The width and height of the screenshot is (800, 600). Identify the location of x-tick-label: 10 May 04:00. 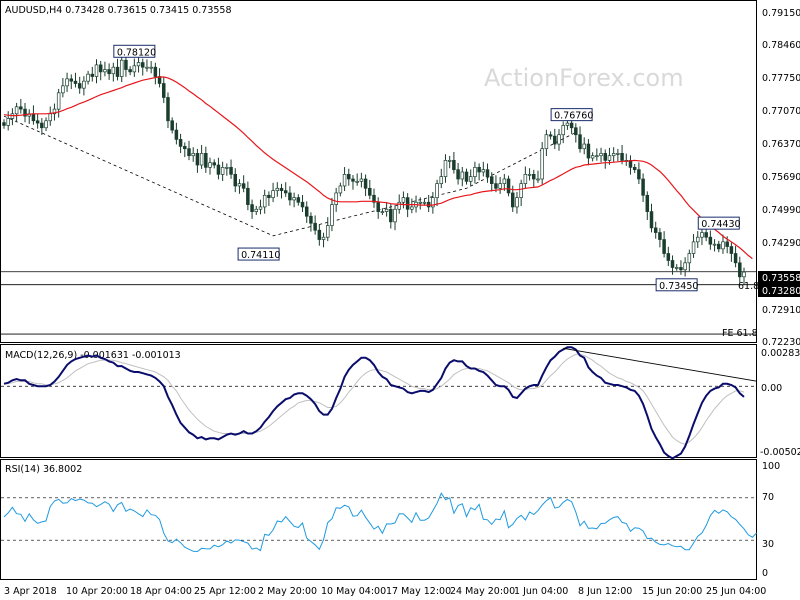
(353, 591).